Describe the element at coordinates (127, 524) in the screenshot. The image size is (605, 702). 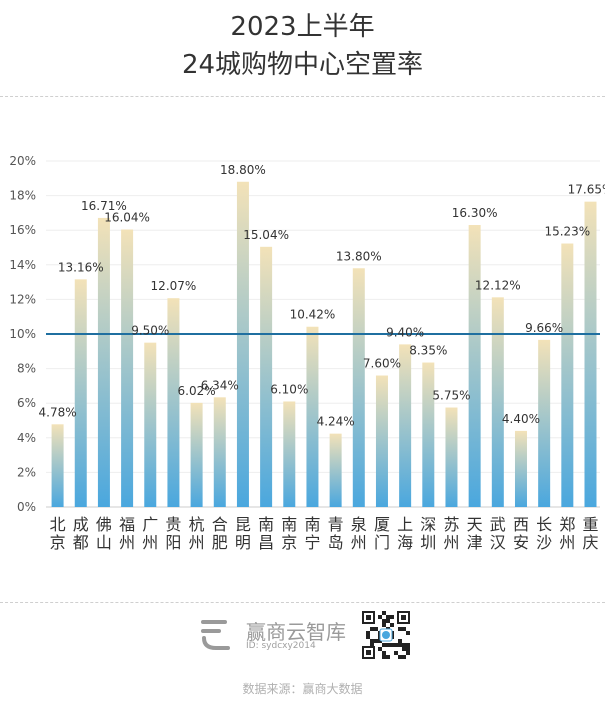
I see `x-tick-label: 福` at that location.